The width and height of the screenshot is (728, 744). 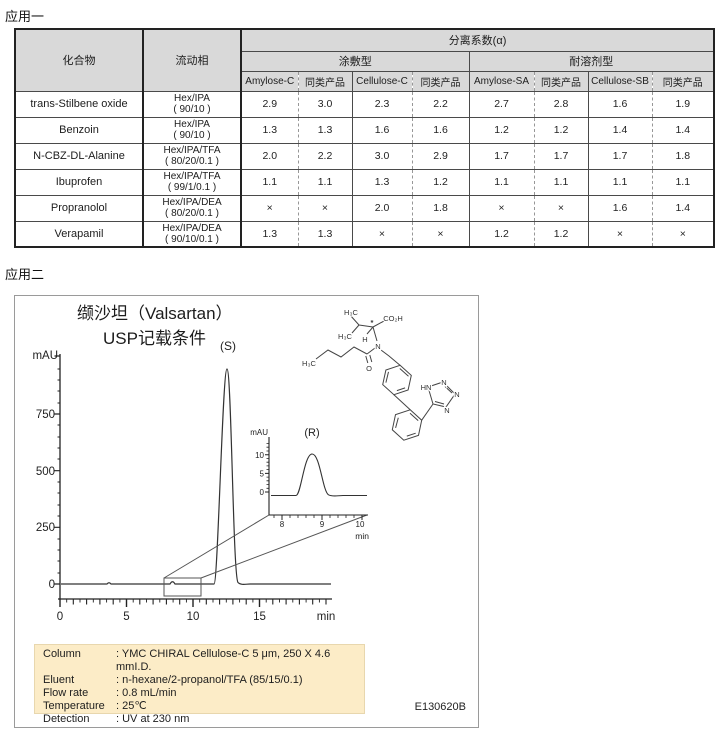 I want to click on structure-h3c-mid: H₃C, so click(x=345, y=336).